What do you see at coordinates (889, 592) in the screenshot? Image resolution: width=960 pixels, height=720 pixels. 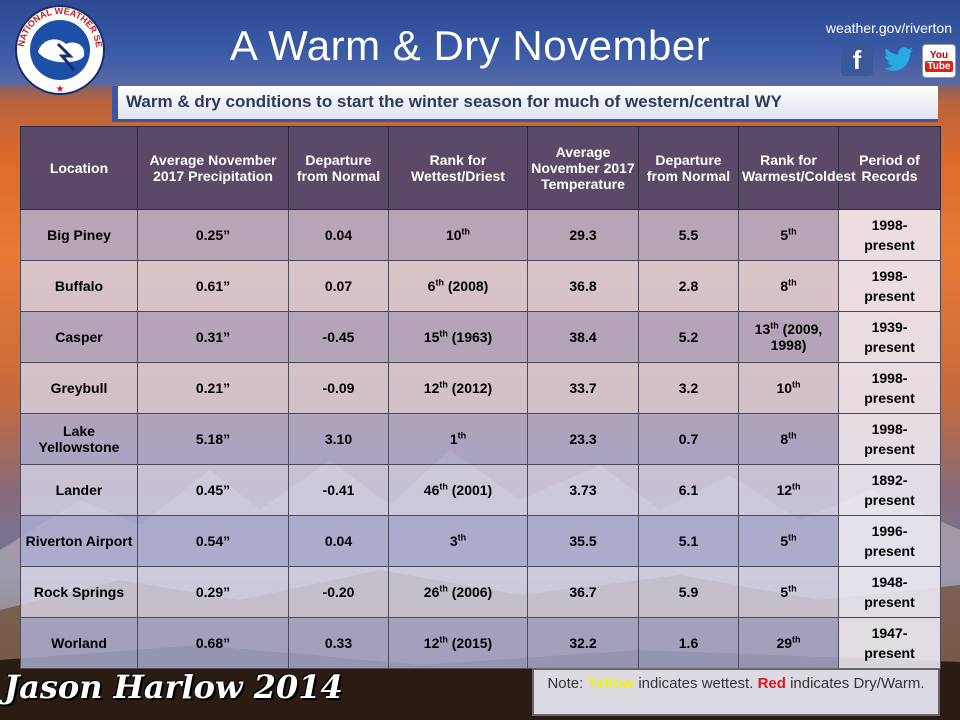 I see `period-cell: 1948- present` at bounding box center [889, 592].